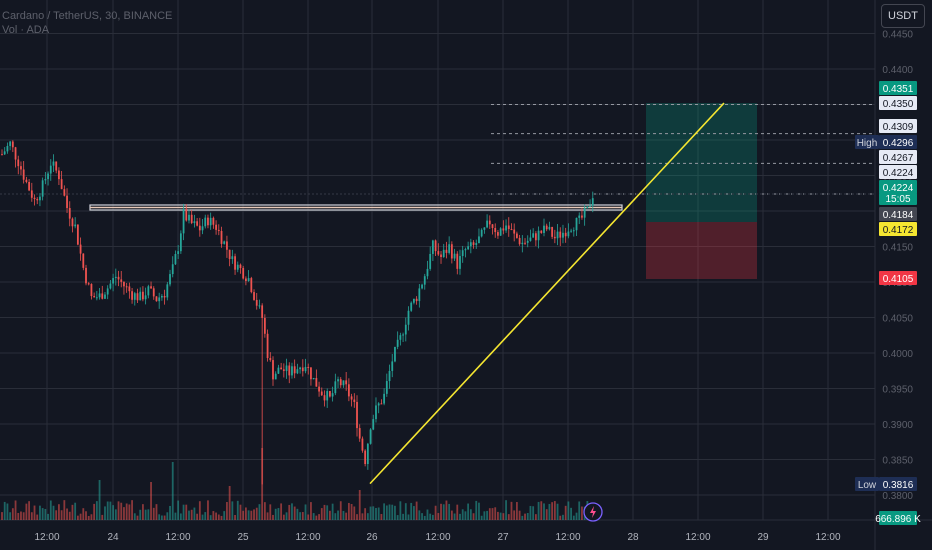  What do you see at coordinates (898, 143) in the screenshot?
I see `price-label-text: 0.4296` at bounding box center [898, 143].